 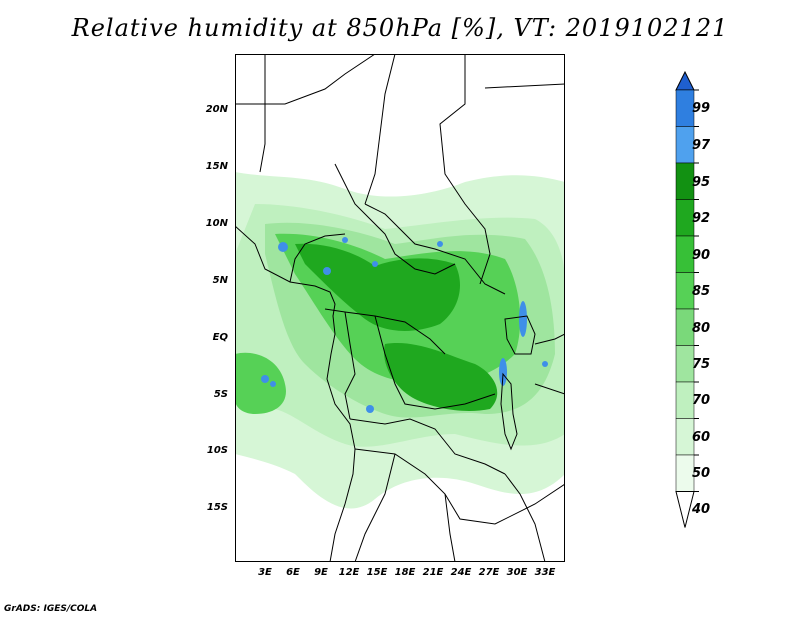 I want to click on legend-label-97: 97, so click(x=701, y=145).